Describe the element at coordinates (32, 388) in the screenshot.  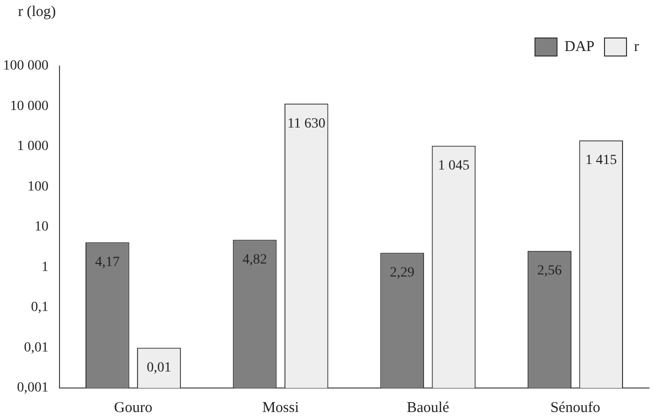
I see `y-tick-label: 0,001` at that location.